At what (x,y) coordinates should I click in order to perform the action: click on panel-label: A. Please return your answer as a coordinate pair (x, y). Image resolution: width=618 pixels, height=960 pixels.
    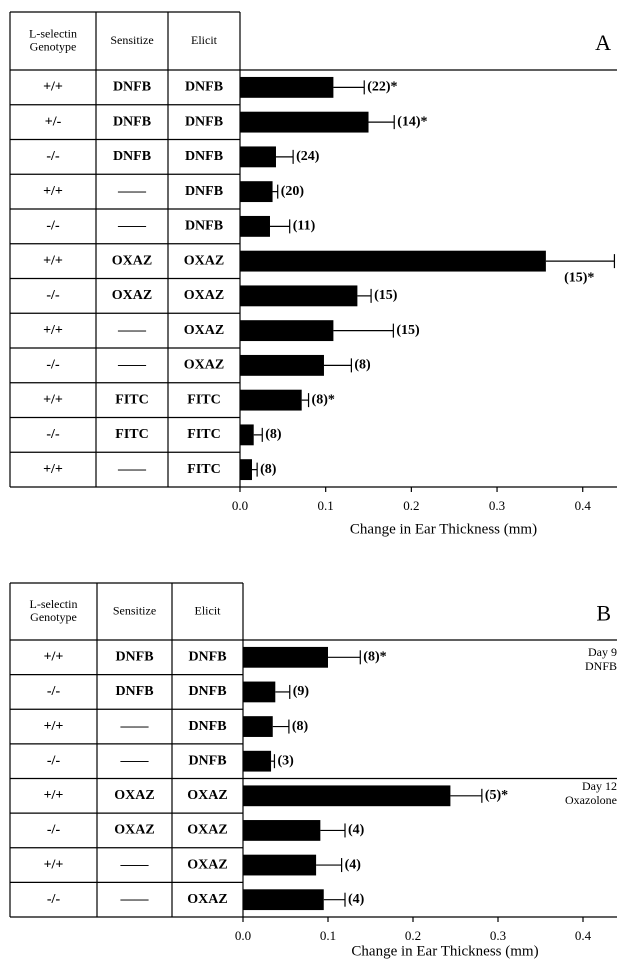
    Looking at the image, I should click on (603, 42).